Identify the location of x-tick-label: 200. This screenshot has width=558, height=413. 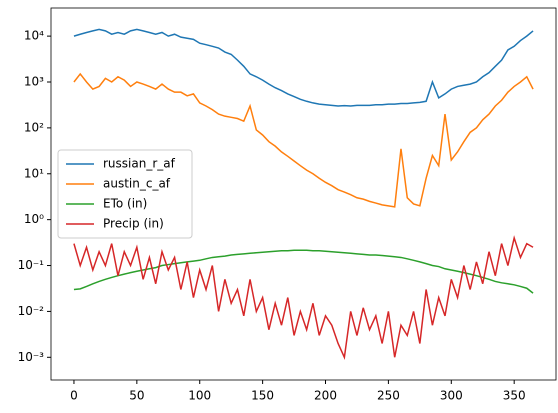
(325, 396).